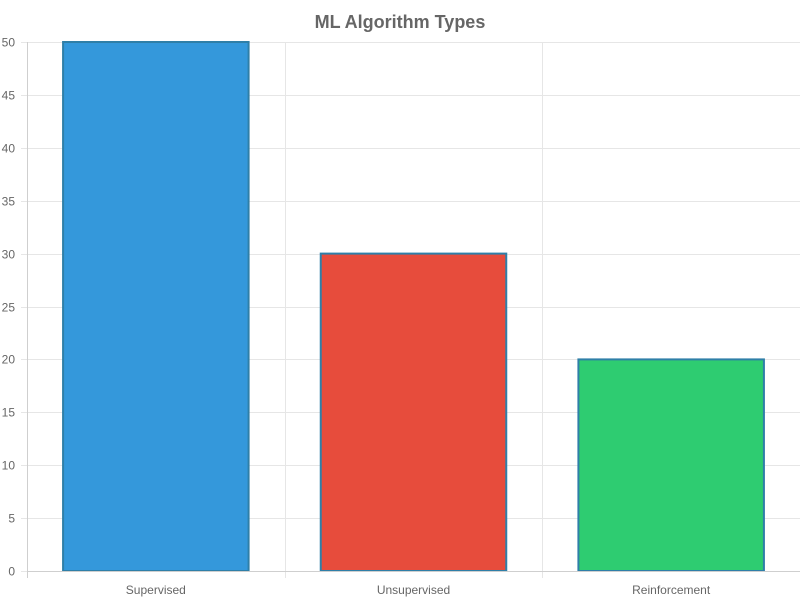 Image resolution: width=800 pixels, height=600 pixels. I want to click on y-tick-label: 20, so click(9, 360).